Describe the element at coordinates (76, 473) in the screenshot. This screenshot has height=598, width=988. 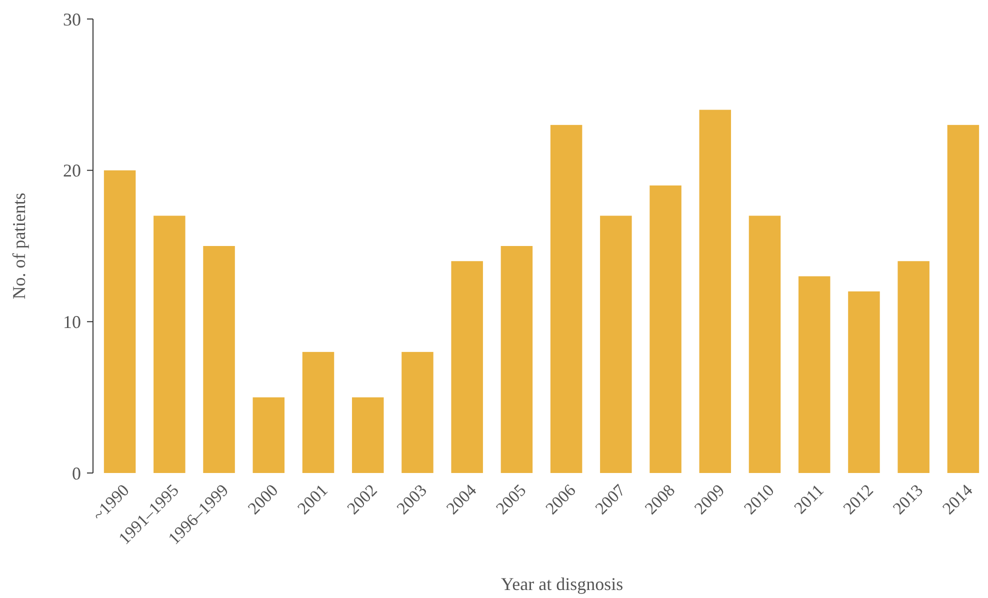
I see `y-tick-label: 0` at that location.